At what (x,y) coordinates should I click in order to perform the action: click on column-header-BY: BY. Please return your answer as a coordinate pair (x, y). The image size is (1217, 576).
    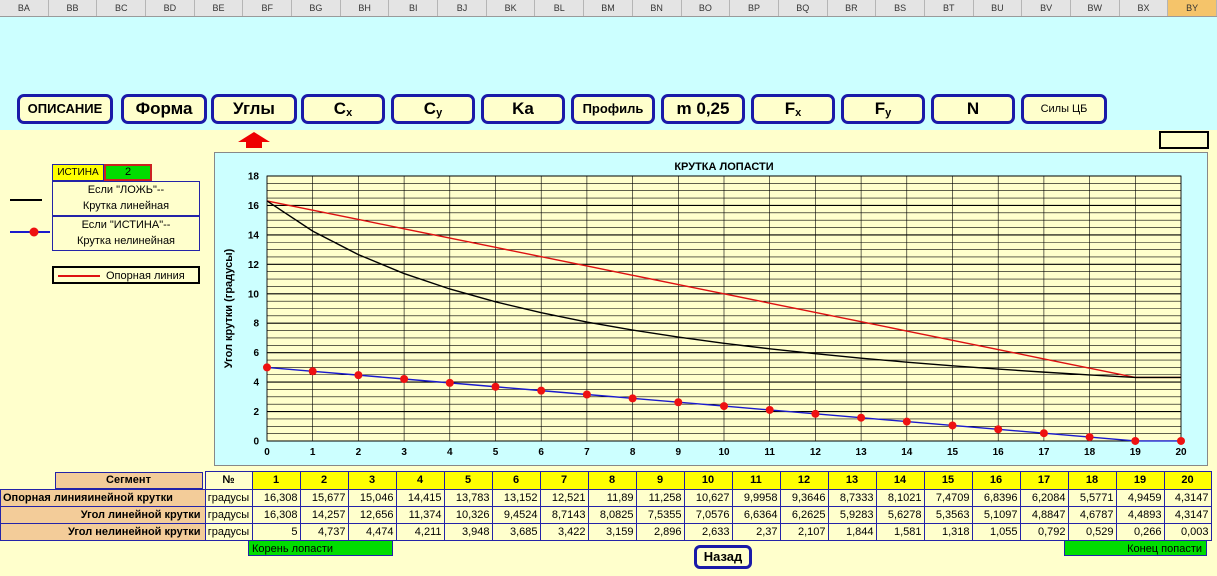
    Looking at the image, I should click on (1192, 8).